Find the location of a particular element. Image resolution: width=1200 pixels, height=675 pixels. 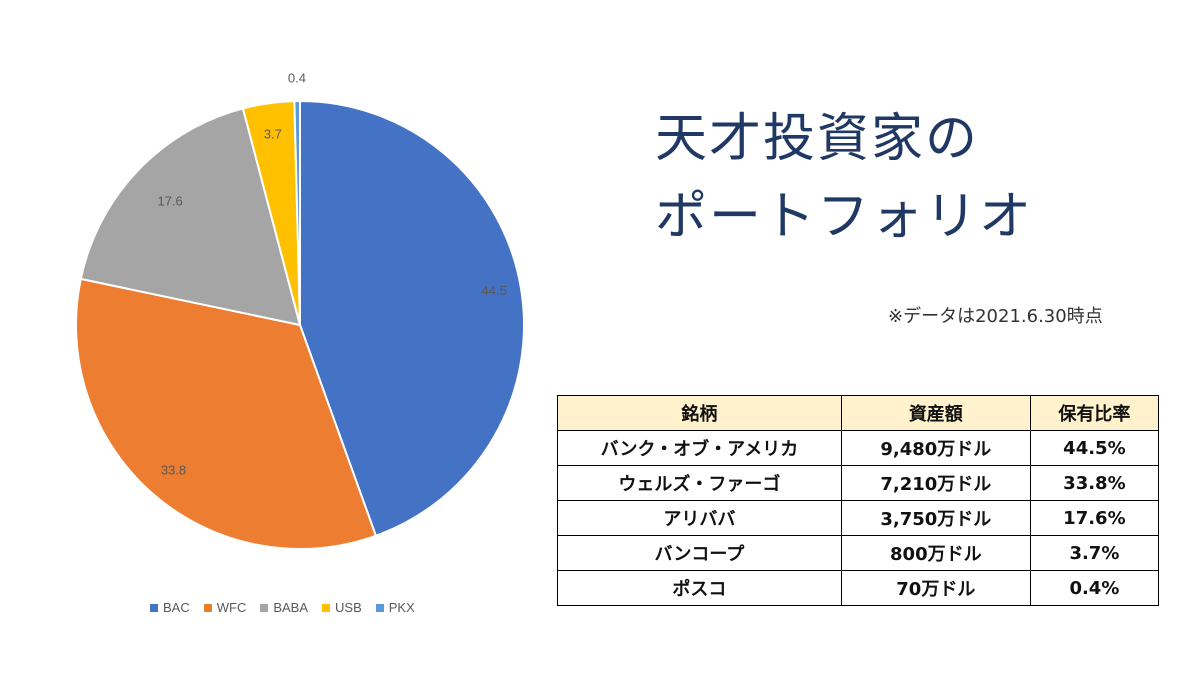

legend-item-wfc: WFC is located at coordinates (225, 607).